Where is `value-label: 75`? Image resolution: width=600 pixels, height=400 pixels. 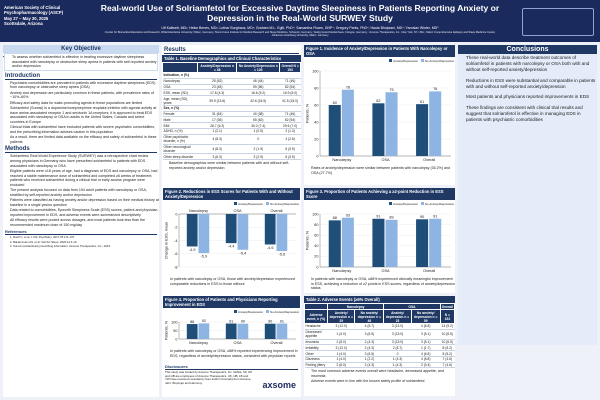 value-label: 75 is located at coordinates (391, 90).